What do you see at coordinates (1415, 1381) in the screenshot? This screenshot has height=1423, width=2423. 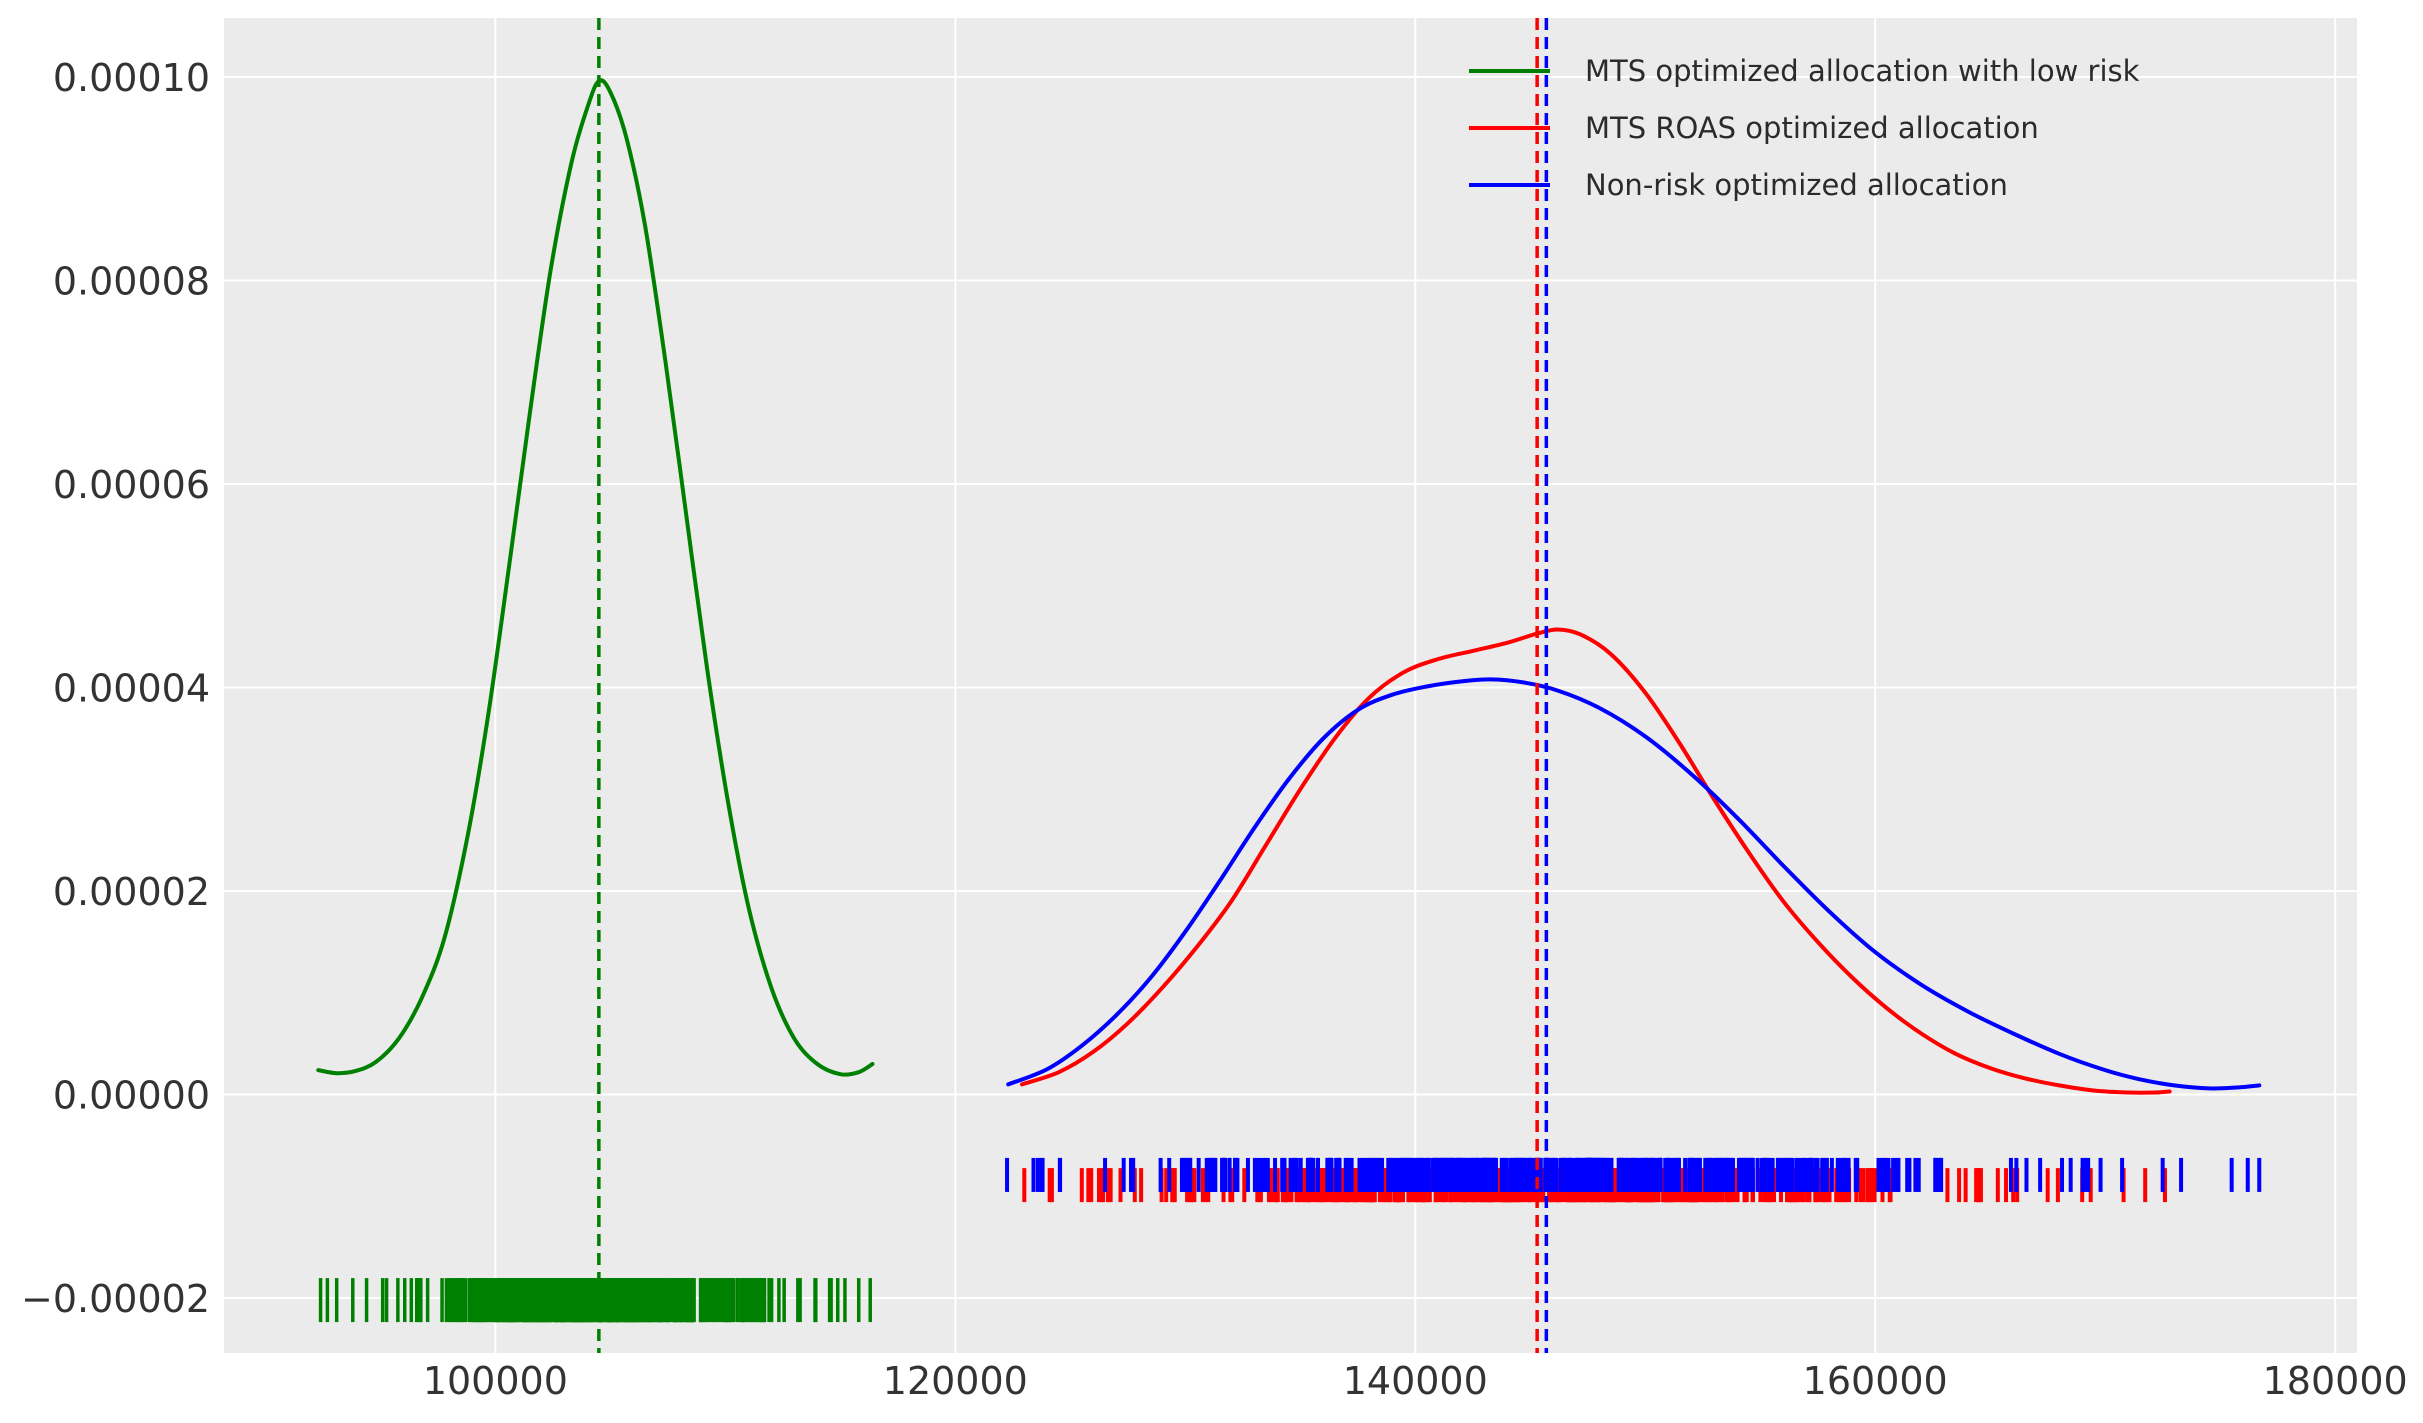 I see `x-tick-label: 140000` at bounding box center [1415, 1381].